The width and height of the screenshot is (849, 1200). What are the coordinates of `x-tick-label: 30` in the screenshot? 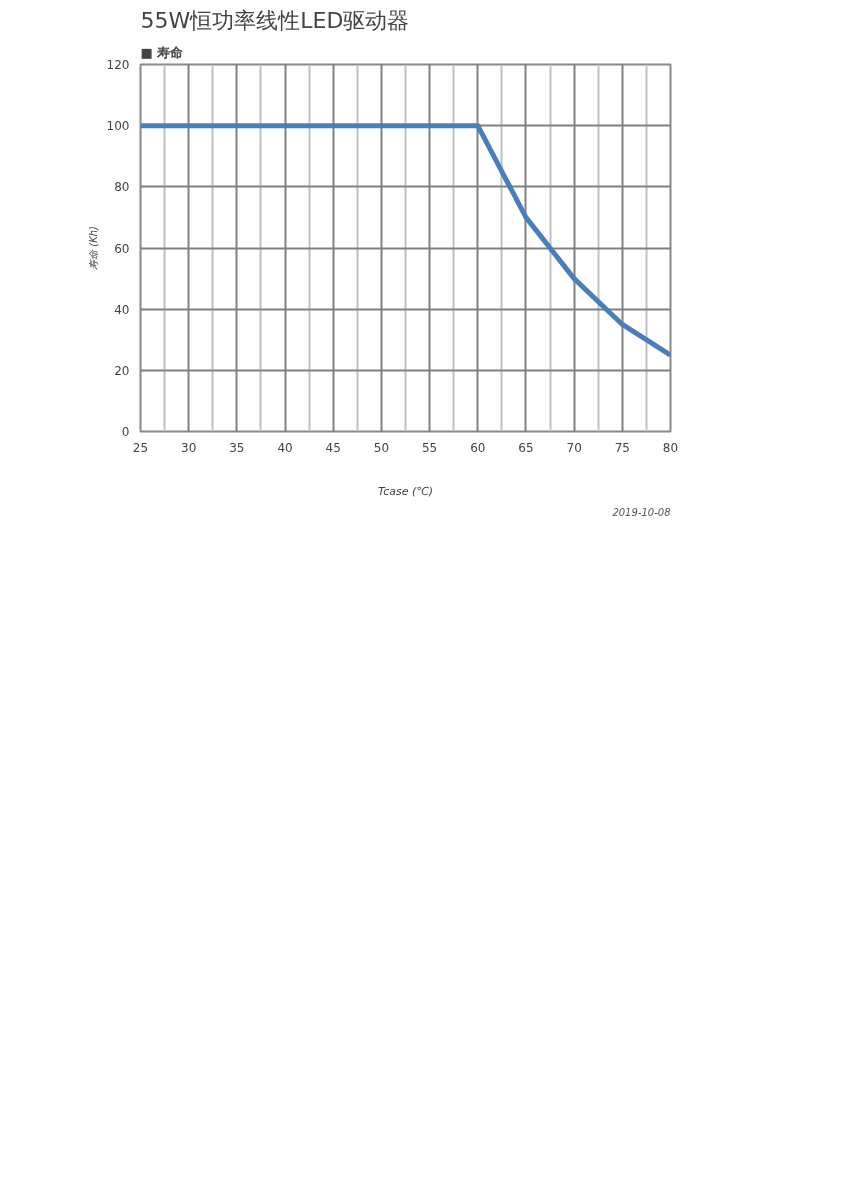 It's located at (189, 447).